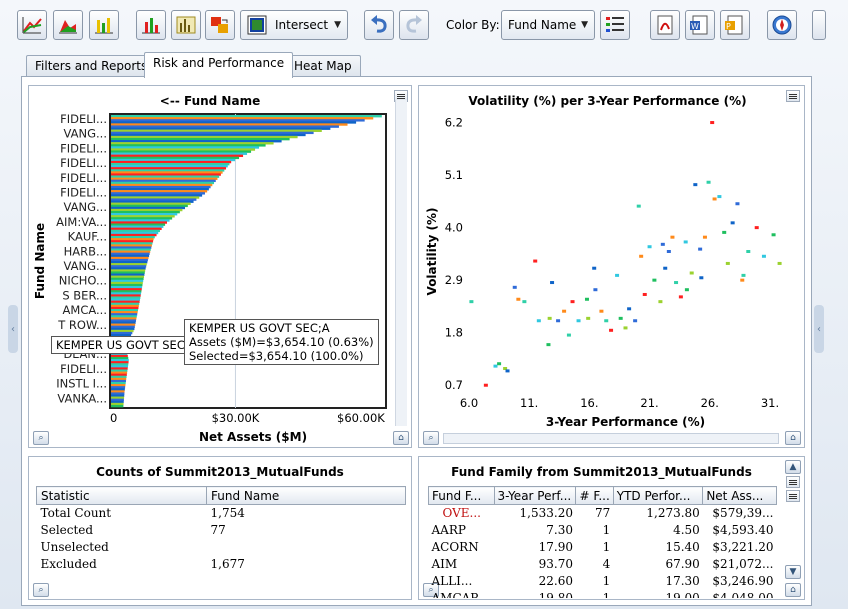  Describe the element at coordinates (41, 590) in the screenshot. I see `zoom-icon: ⌕` at that location.